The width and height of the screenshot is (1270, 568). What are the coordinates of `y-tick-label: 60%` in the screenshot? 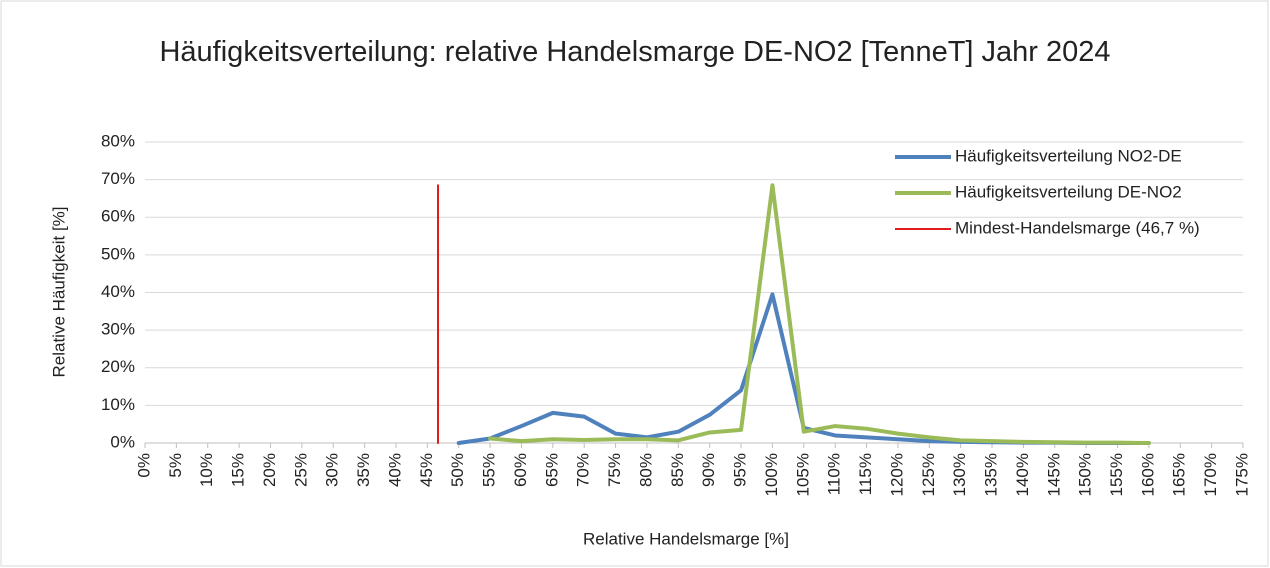 It's located at (118, 216).